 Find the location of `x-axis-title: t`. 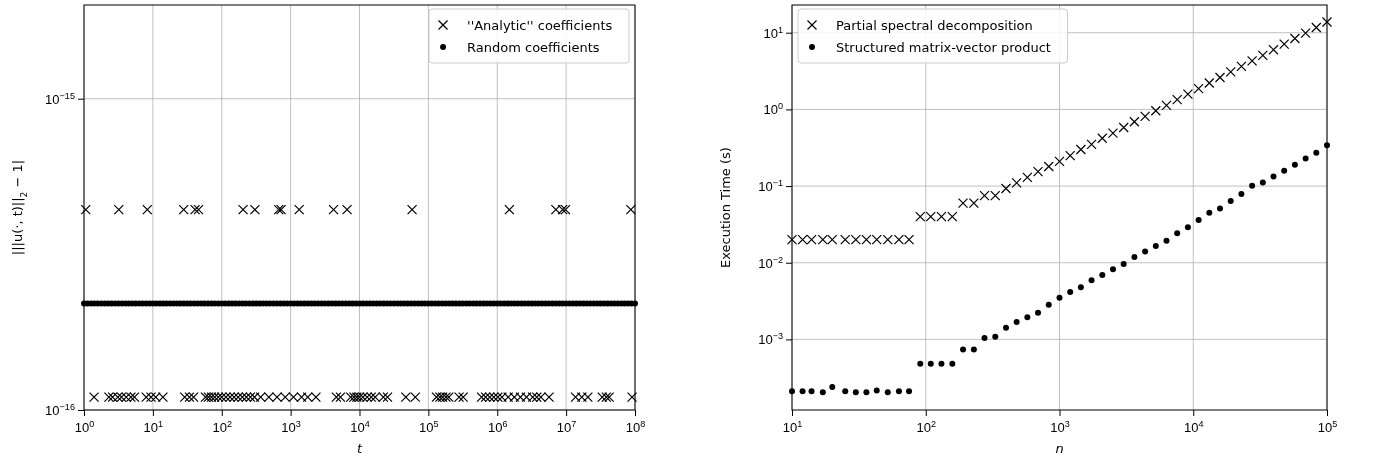

x-axis-title: t is located at coordinates (359, 448).